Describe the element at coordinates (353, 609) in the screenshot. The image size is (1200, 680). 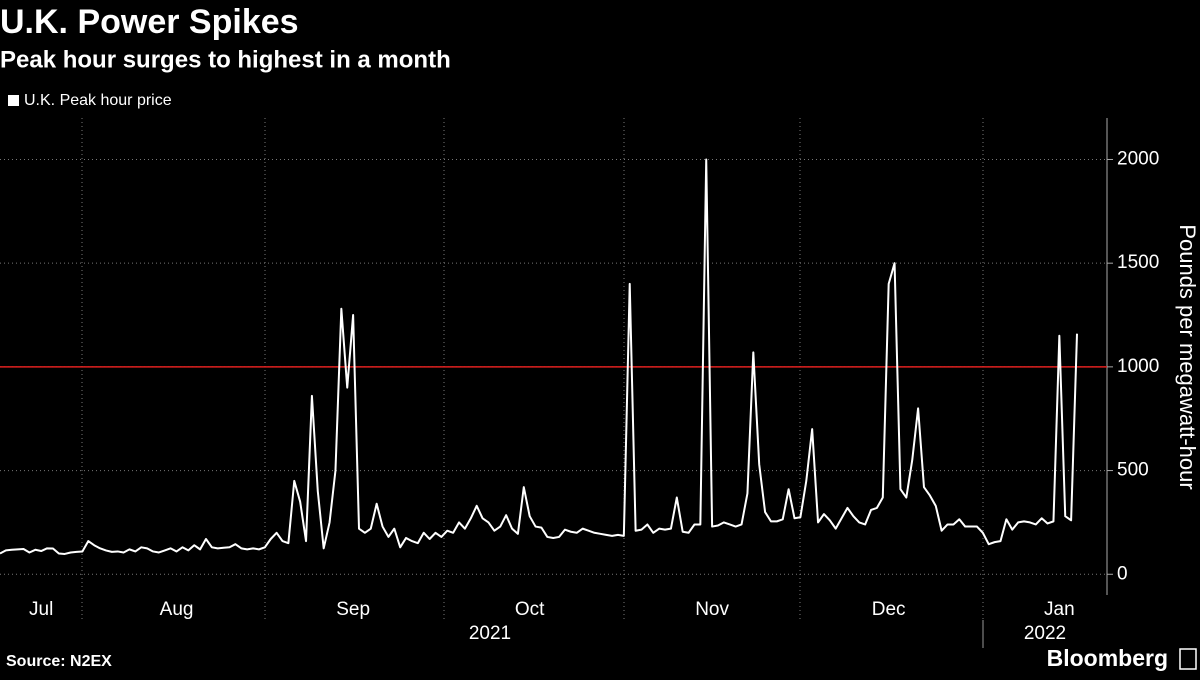
I see `x-tick-label: Sep` at that location.